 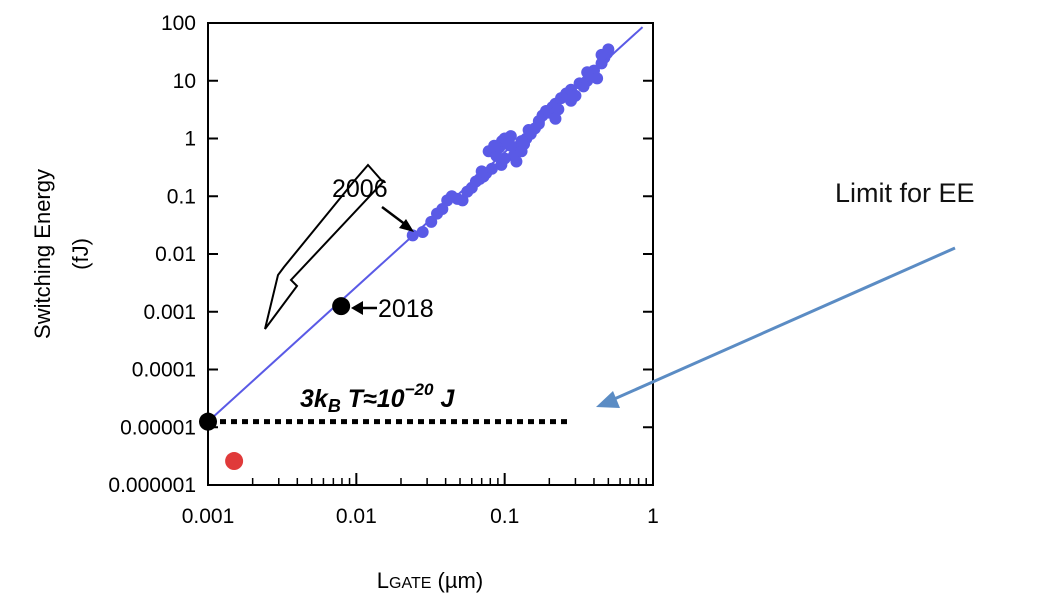 I want to click on y-tick-label: 1, so click(x=190, y=139).